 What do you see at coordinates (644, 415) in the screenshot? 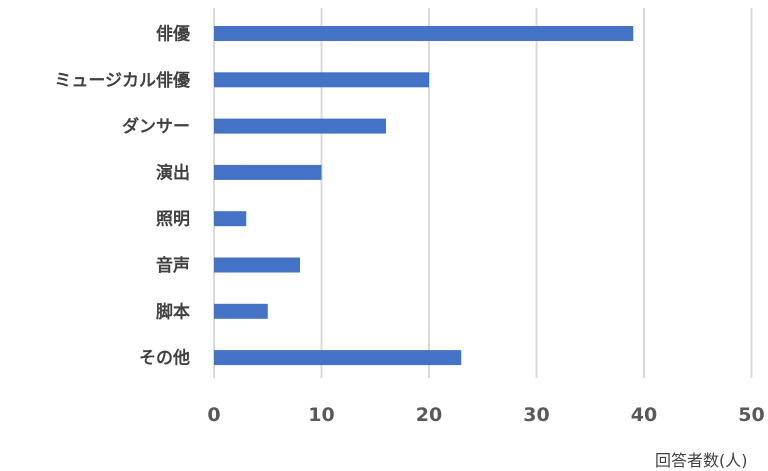
I see `x-tick-label: 40` at bounding box center [644, 415].